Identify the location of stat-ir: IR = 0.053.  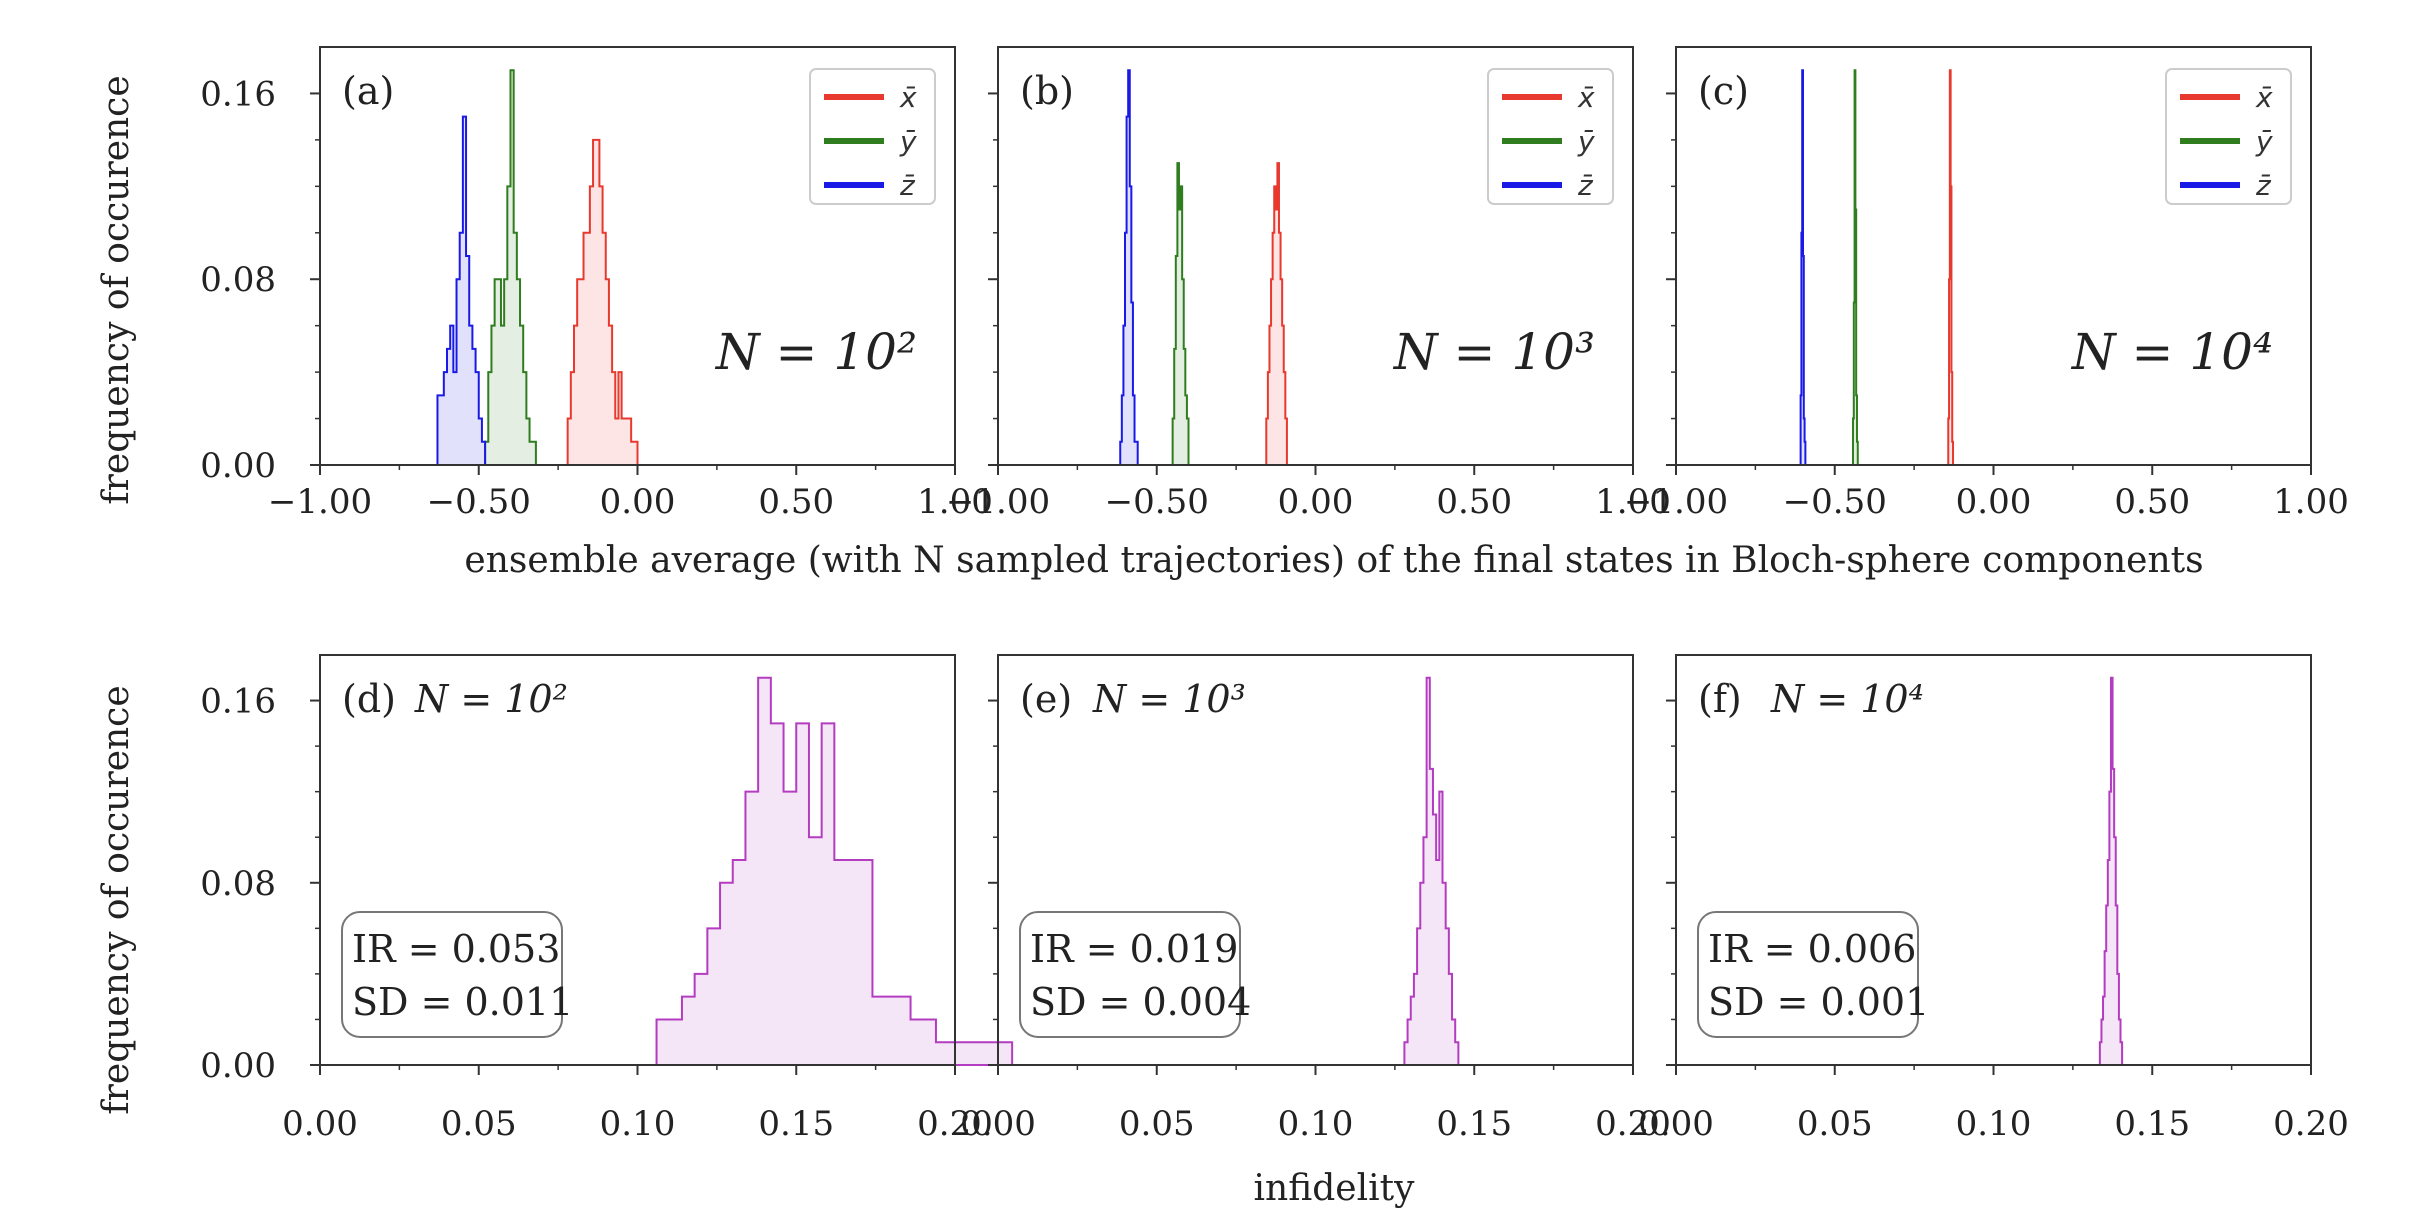
(456, 949).